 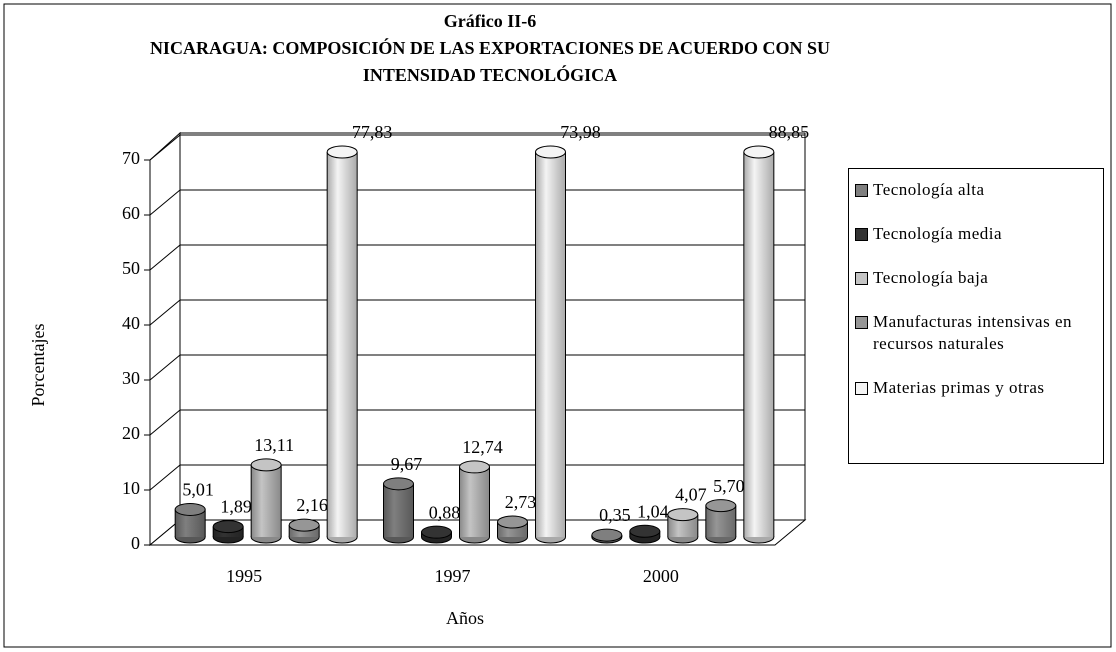 I want to click on x-tick-label: 1997, so click(x=453, y=576).